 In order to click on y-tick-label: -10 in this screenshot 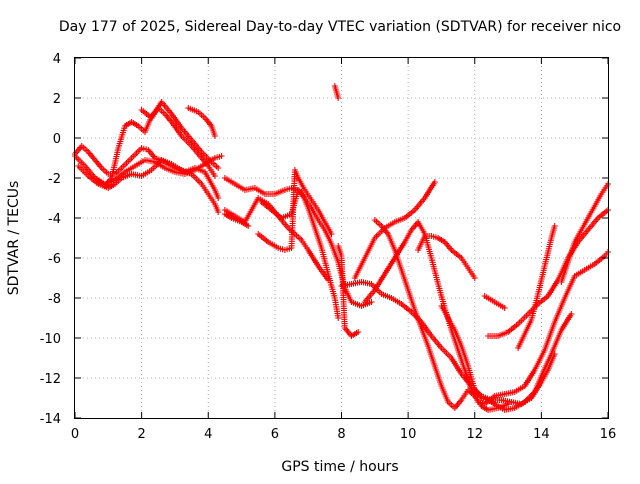, I will do `click(50, 339)`.